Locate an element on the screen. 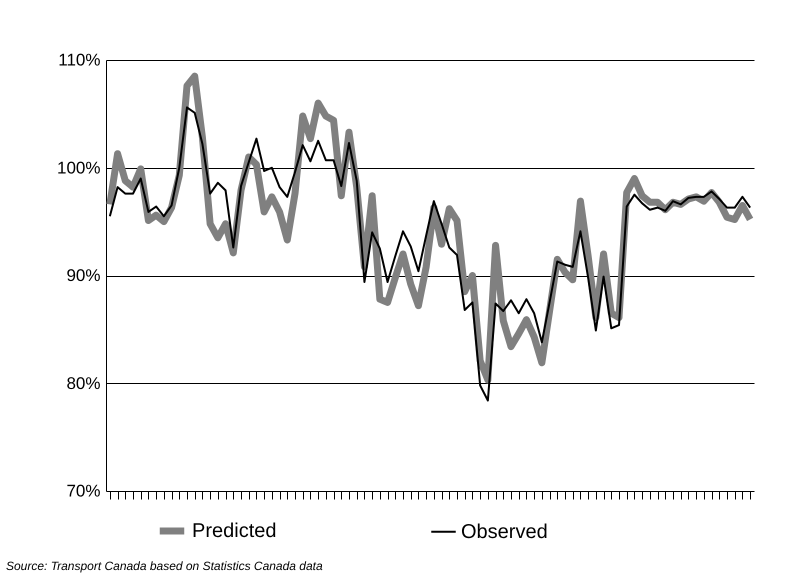 The width and height of the screenshot is (806, 584). y-tick-label: 90% is located at coordinates (83, 275).